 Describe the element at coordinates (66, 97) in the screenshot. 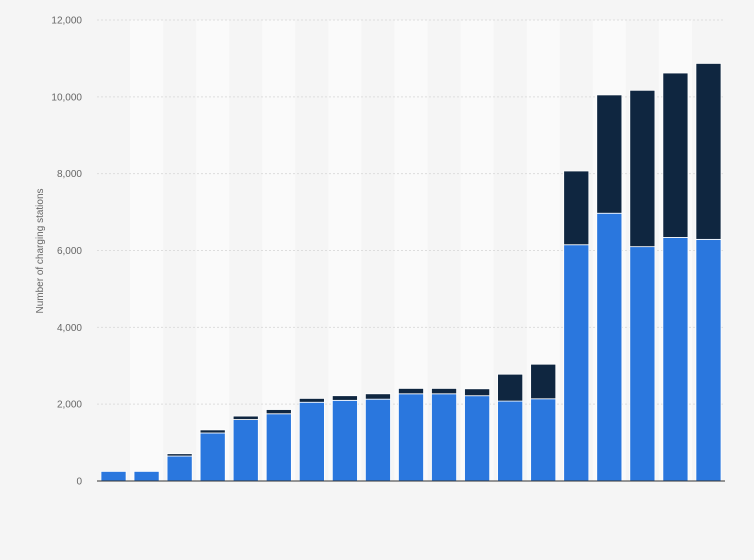

I see `y-tick-label: 10,000` at that location.